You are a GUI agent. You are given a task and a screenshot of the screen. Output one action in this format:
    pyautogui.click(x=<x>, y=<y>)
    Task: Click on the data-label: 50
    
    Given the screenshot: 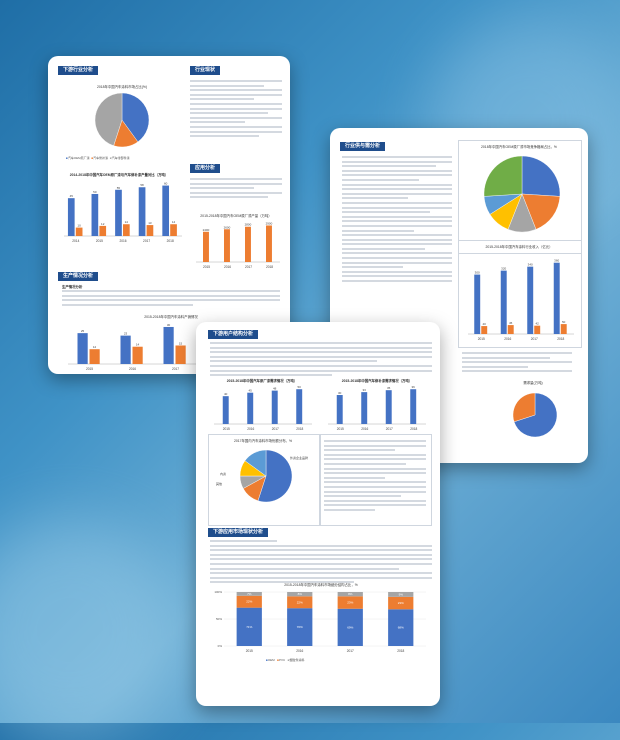 What is the action you would take?
    pyautogui.click(x=300, y=387)
    